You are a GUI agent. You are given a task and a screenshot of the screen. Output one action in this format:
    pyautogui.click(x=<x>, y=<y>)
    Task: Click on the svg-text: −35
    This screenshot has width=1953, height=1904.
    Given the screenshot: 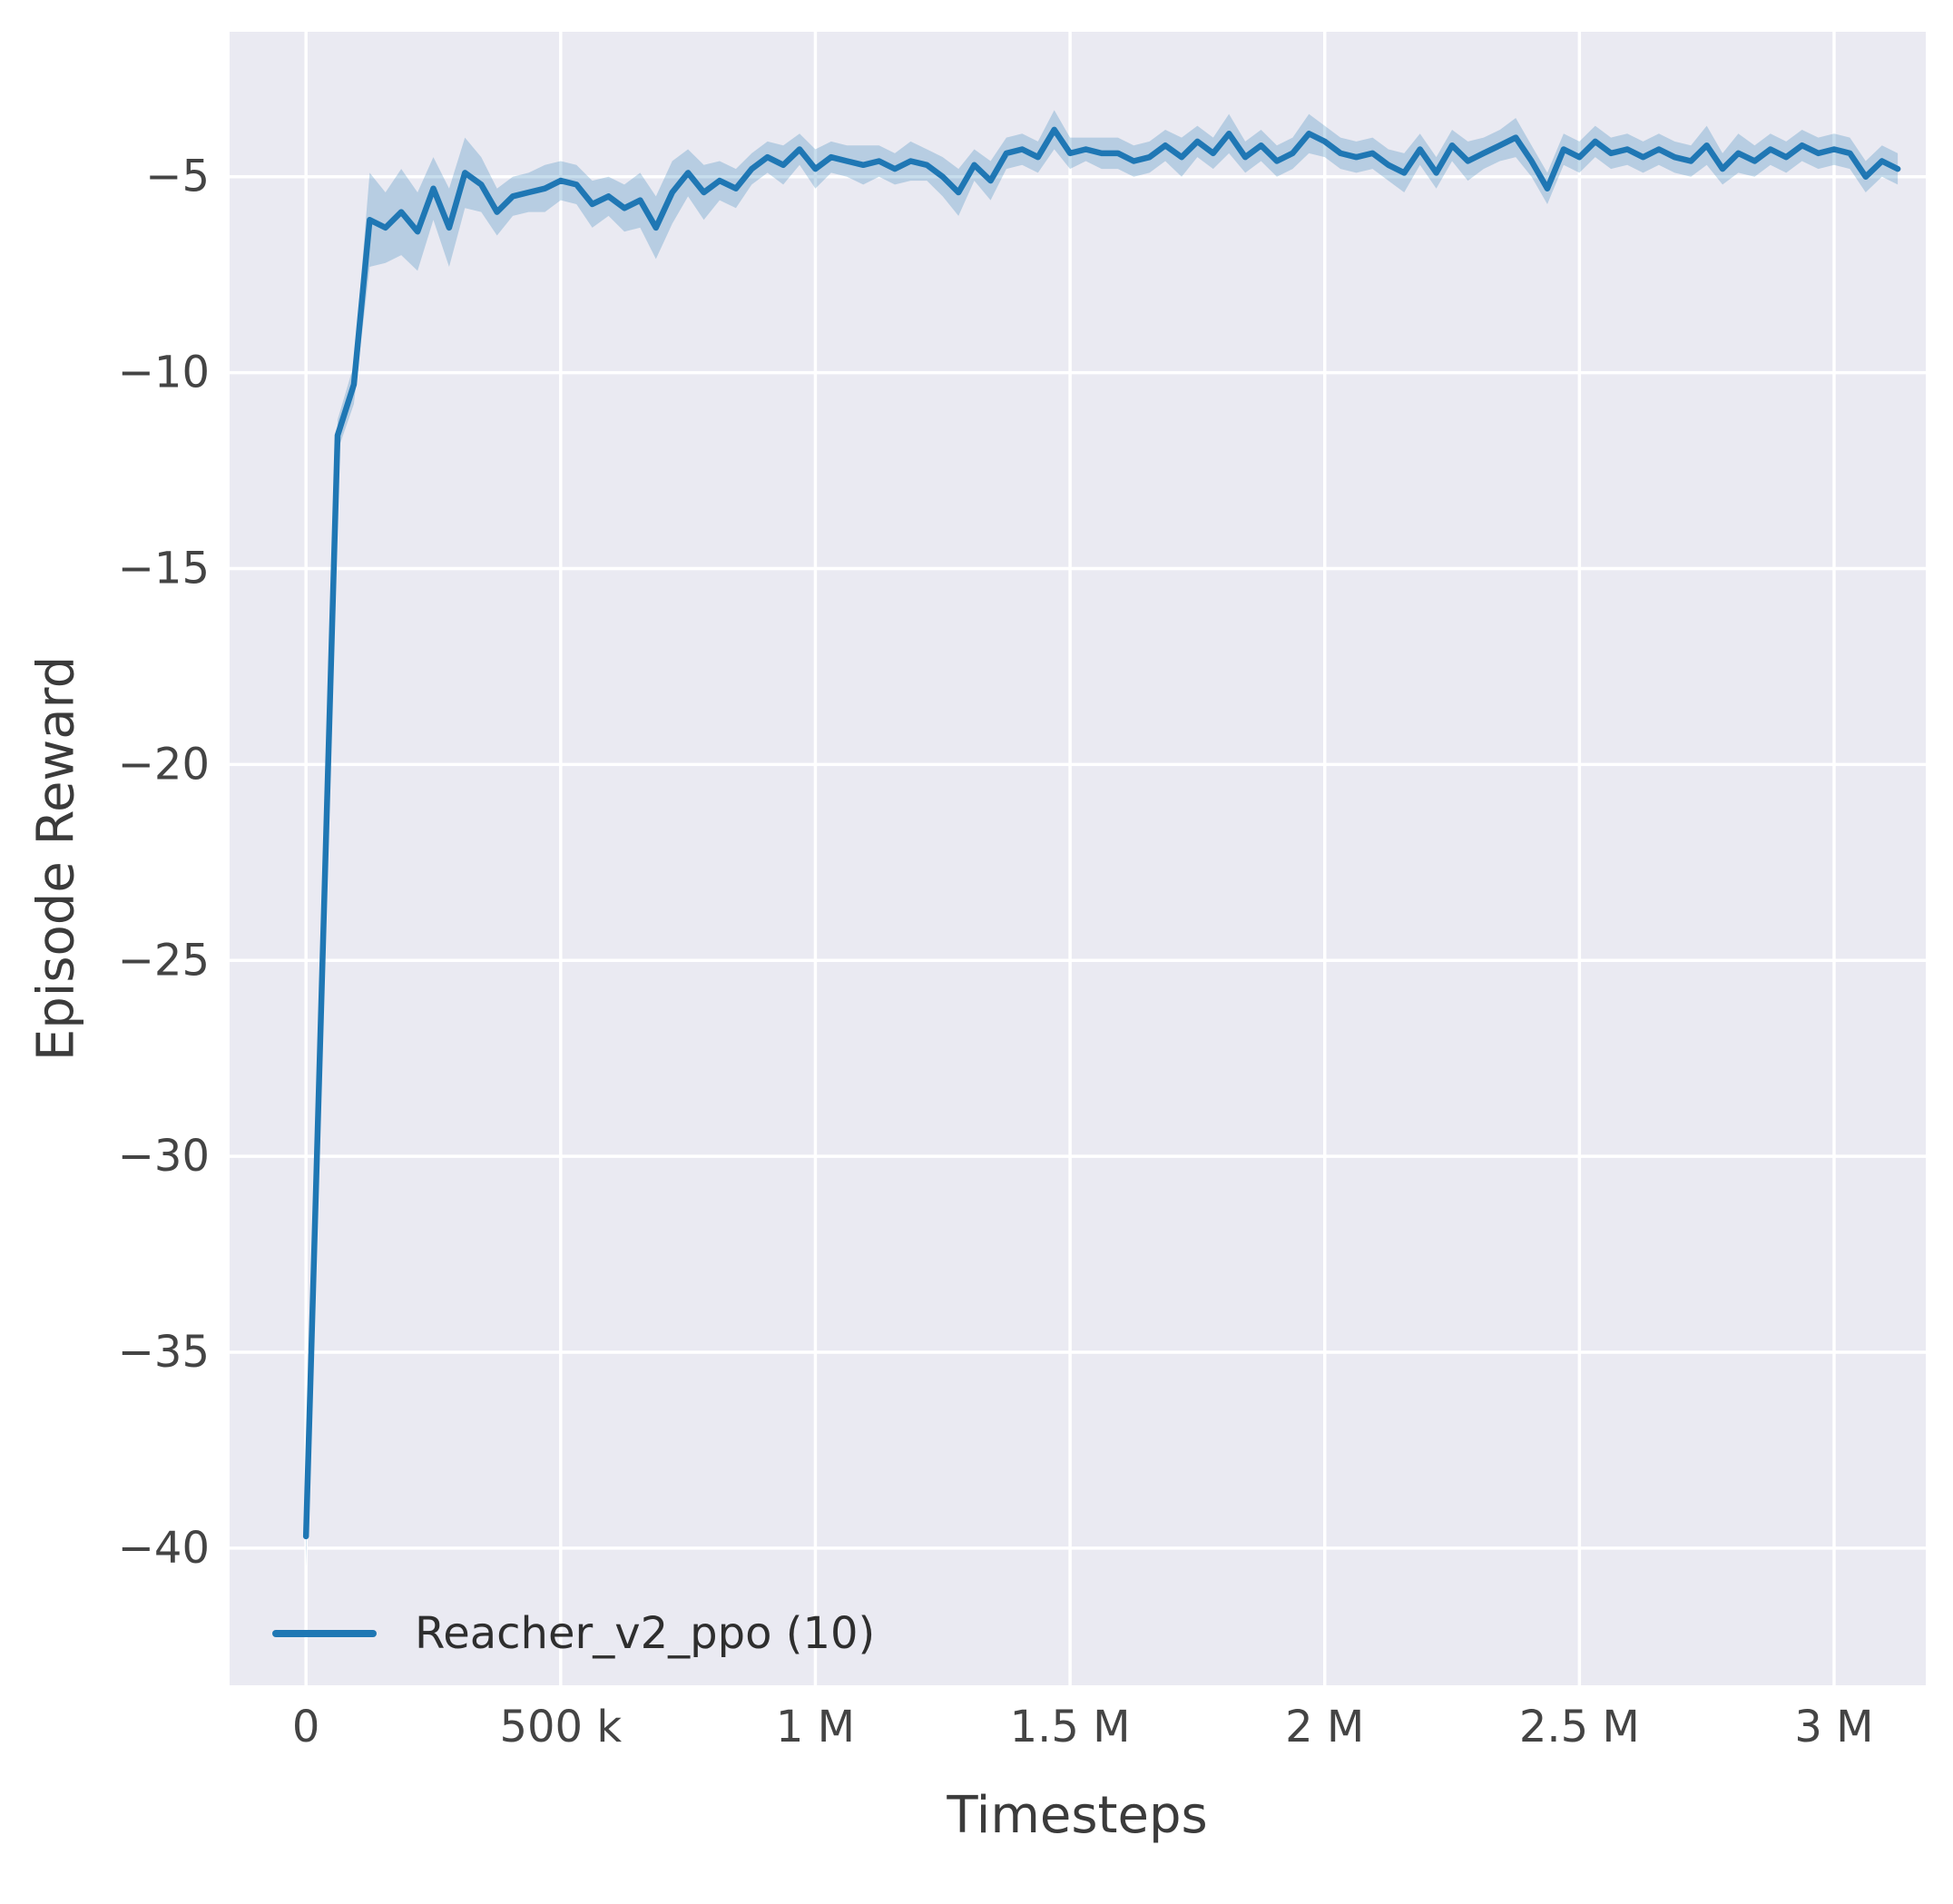 What is the action you would take?
    pyautogui.click(x=164, y=1353)
    